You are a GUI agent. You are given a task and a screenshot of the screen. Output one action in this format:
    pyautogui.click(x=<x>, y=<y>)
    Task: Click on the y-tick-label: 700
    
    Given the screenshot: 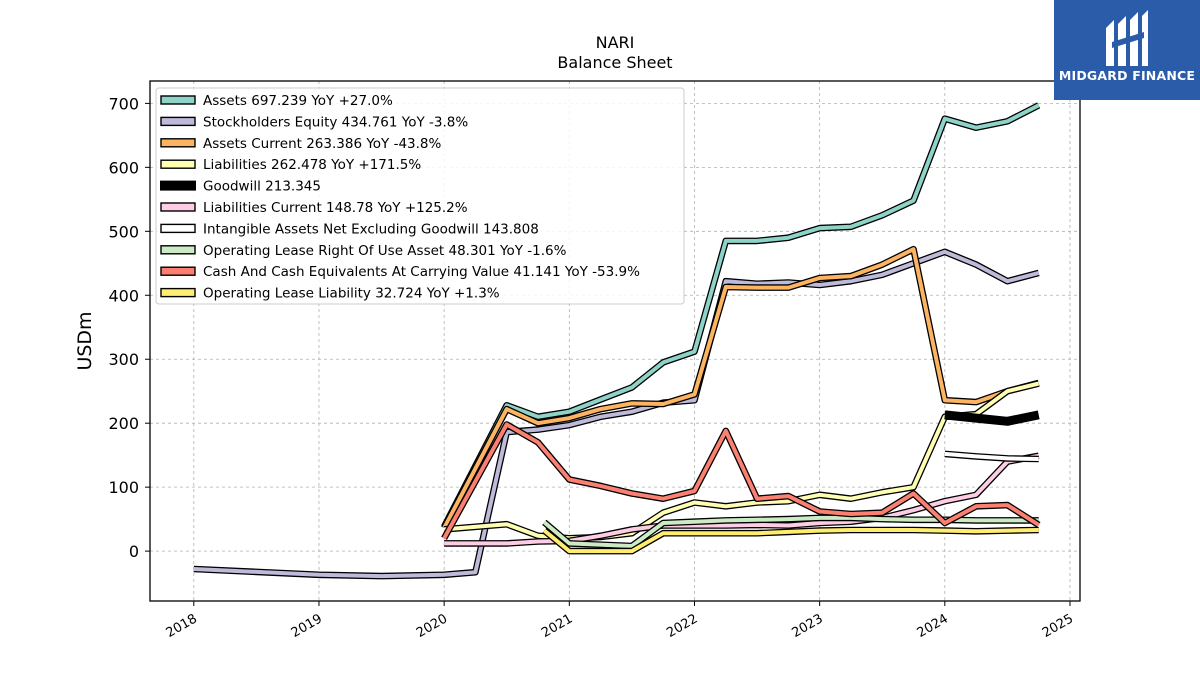 What is the action you would take?
    pyautogui.click(x=123, y=103)
    